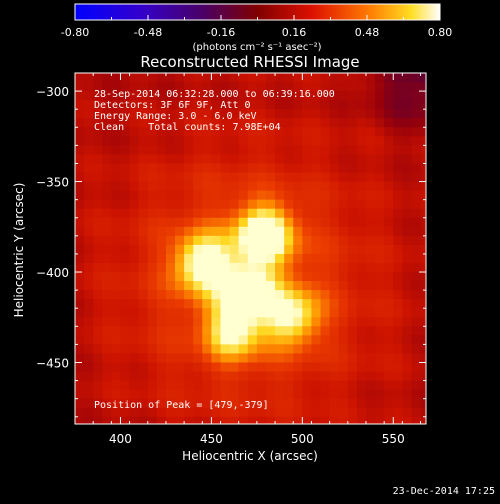  What do you see at coordinates (175, 116) in the screenshot?
I see `info-line-energy: Energy Range: 3.0 - 6.0 keV` at bounding box center [175, 116].